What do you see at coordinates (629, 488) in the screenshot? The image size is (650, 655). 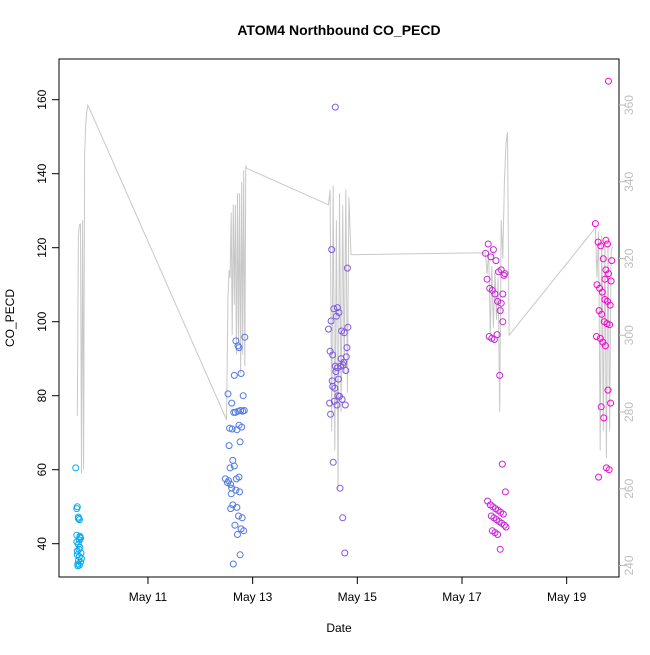 I see `y2-tick-label: 260` at bounding box center [629, 488].